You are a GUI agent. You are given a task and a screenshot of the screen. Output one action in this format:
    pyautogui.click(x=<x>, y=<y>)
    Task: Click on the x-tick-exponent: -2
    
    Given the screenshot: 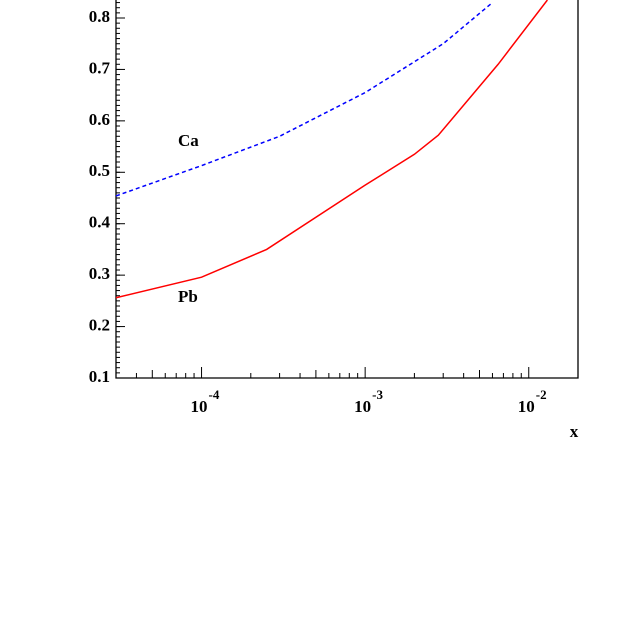 What is the action you would take?
    pyautogui.click(x=541, y=394)
    